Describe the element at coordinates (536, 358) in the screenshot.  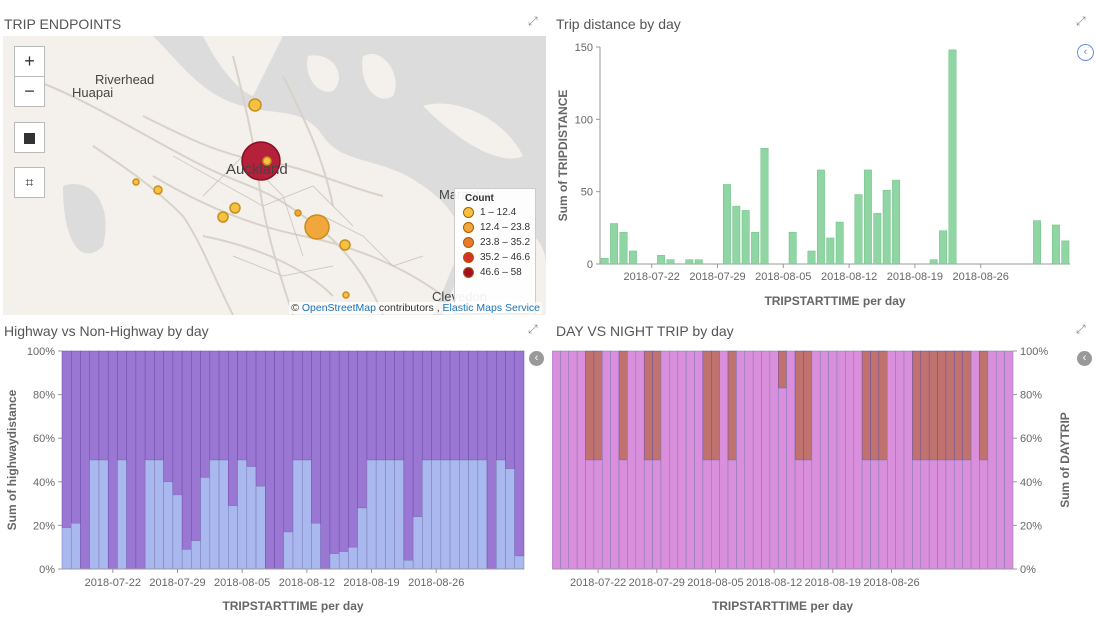
I see `legend-toggle-icon: ‹` at that location.